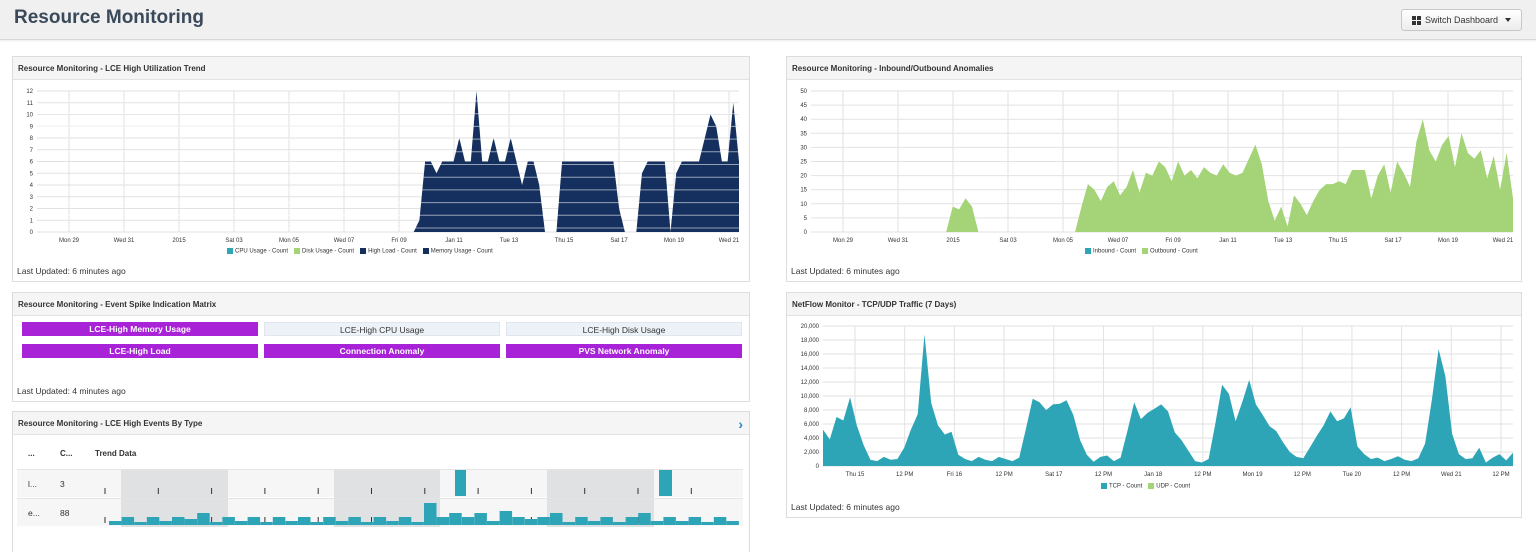  I want to click on legend-item: Disk Usage - Count, so click(324, 251).